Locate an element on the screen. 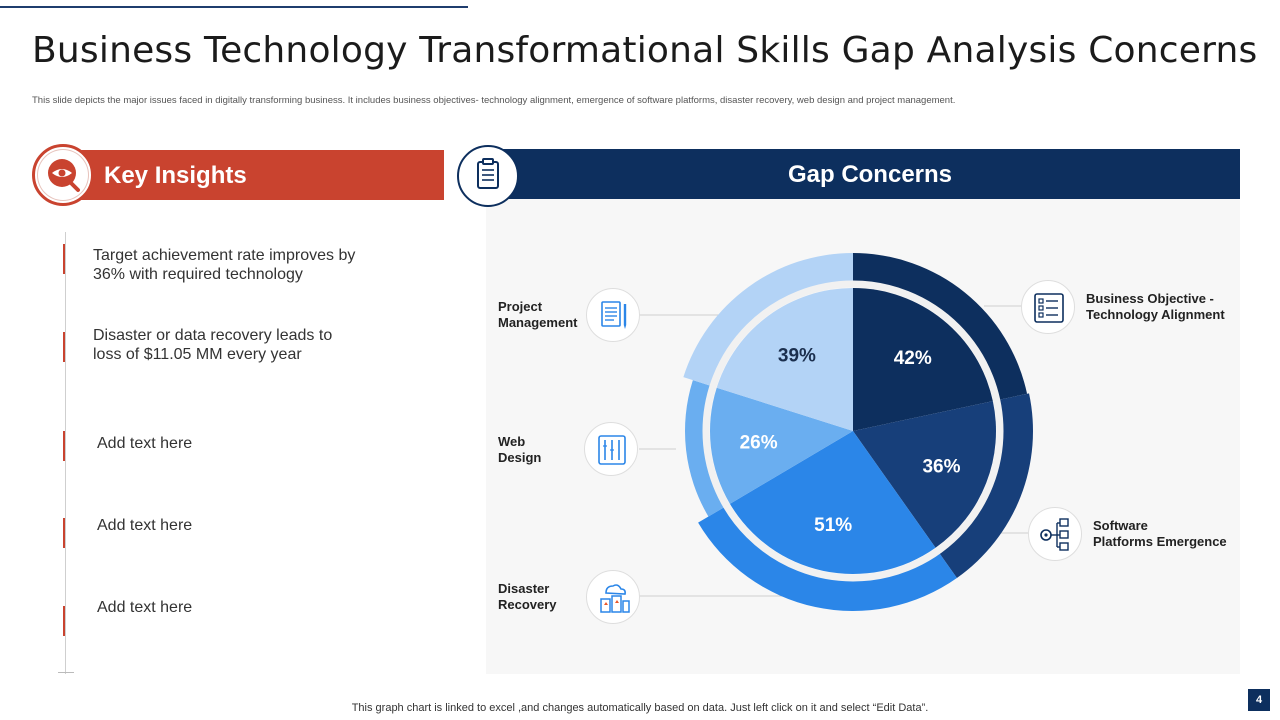 This screenshot has width=1280, height=720. pie-data-label: 39% is located at coordinates (797, 355).